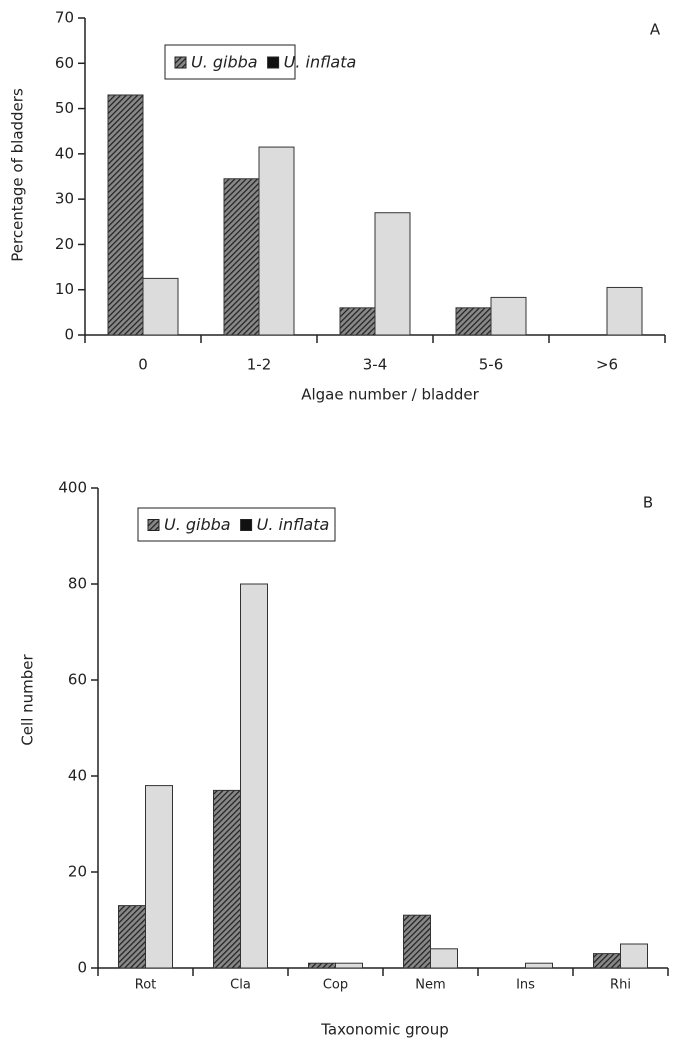 This screenshot has width=676, height=1045. Describe the element at coordinates (72, 488) in the screenshot. I see `y-tick-label: 400` at that location.